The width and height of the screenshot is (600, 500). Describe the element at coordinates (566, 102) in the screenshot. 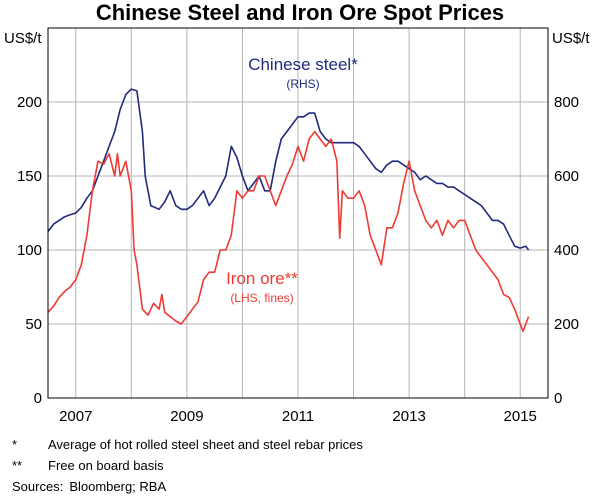

I see `right-tick-label: 800` at that location.